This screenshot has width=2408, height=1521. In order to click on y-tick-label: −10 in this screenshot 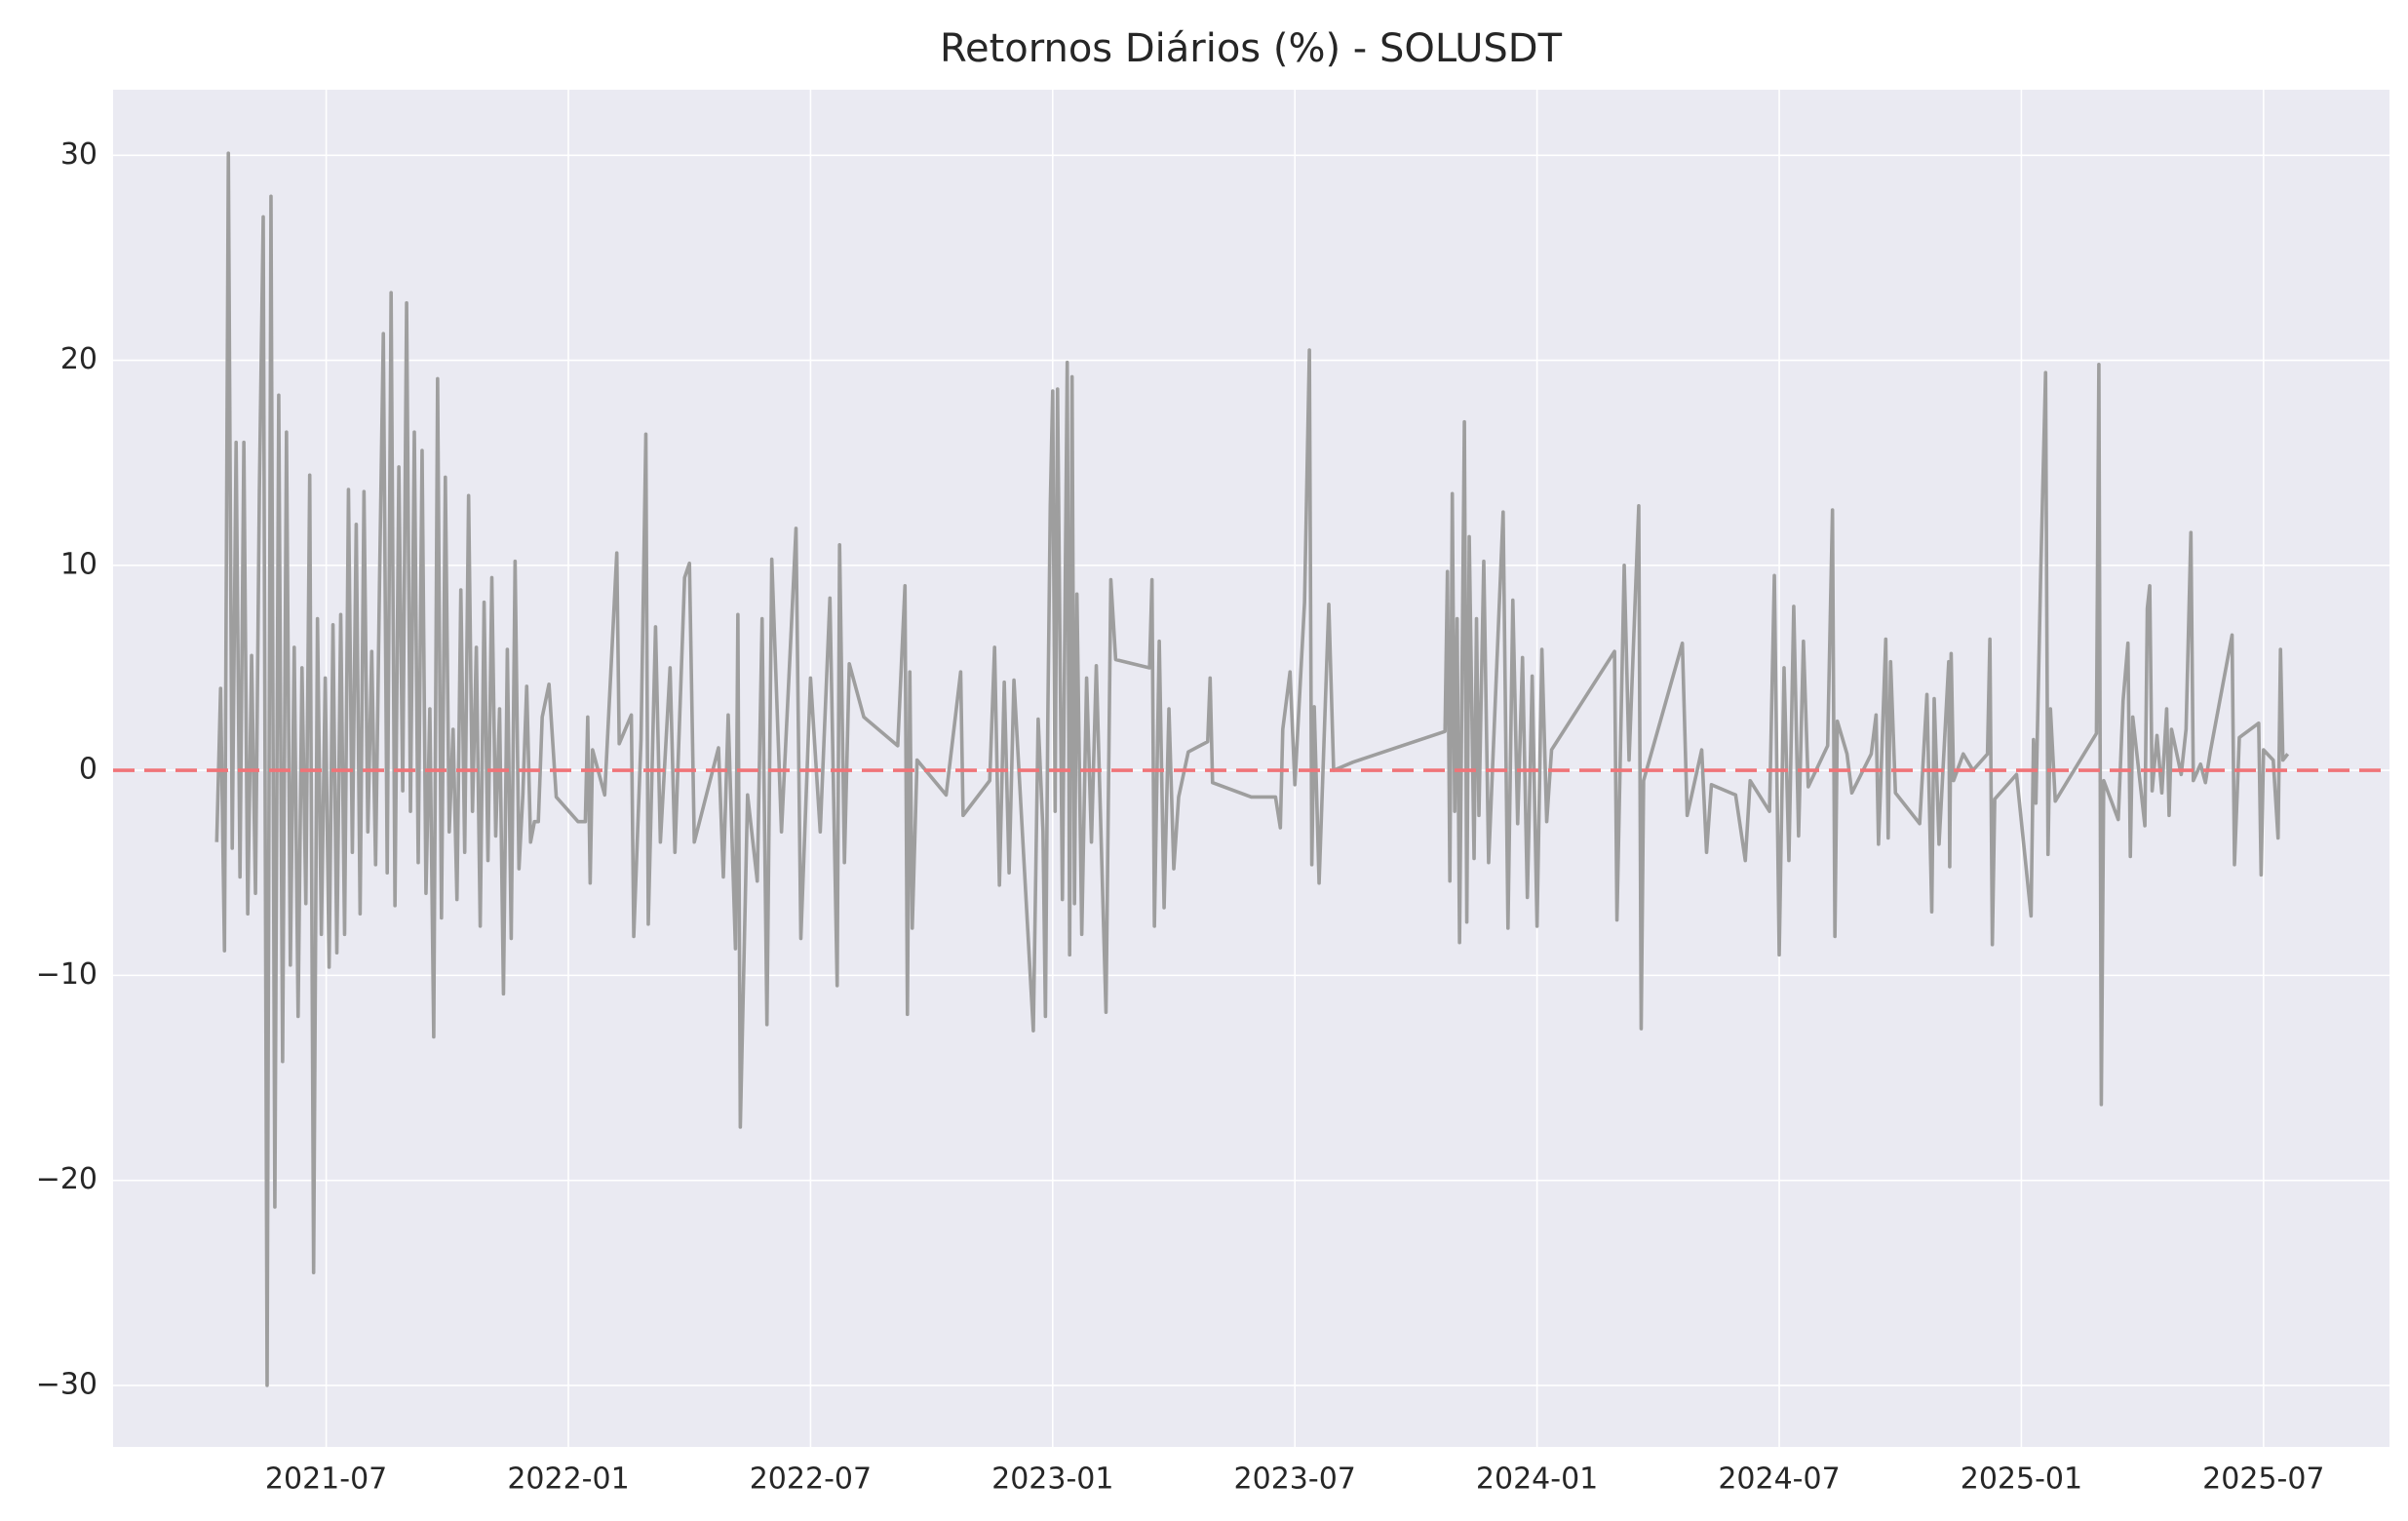, I will do `click(66, 974)`.